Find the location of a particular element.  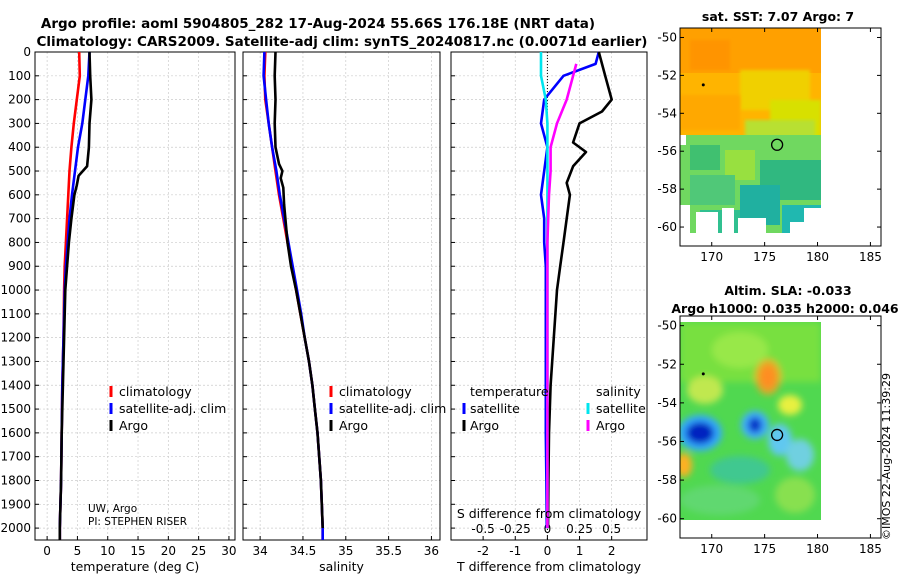

y-tick-label: 1300 is located at coordinates (15, 361).